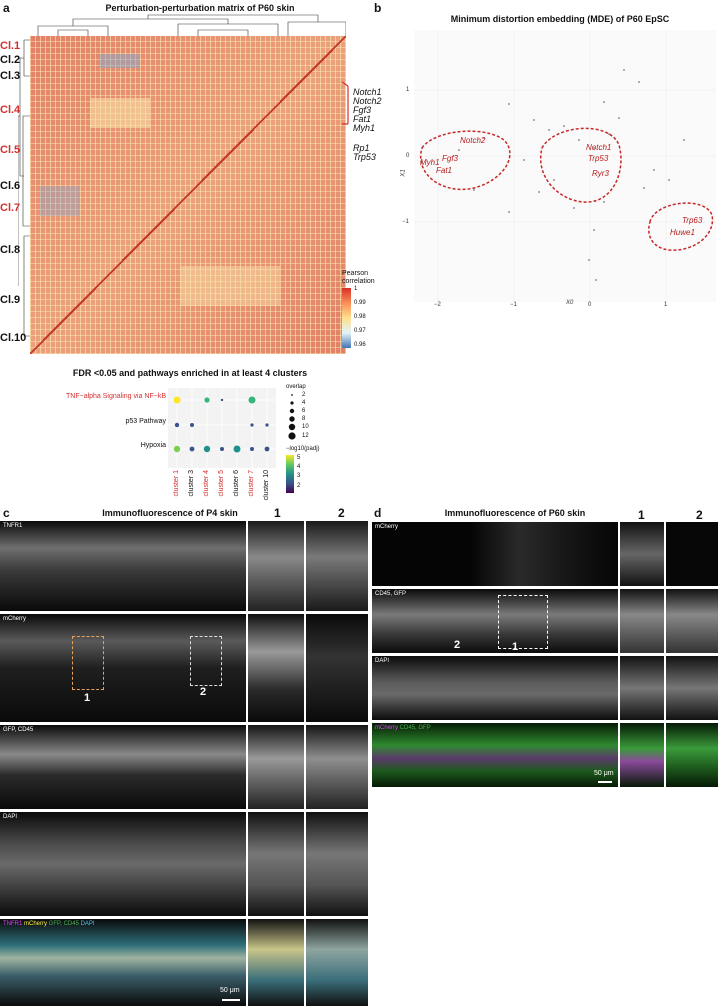  What do you see at coordinates (10, 208) in the screenshot?
I see `cluster-label: Cl.7` at bounding box center [10, 208].